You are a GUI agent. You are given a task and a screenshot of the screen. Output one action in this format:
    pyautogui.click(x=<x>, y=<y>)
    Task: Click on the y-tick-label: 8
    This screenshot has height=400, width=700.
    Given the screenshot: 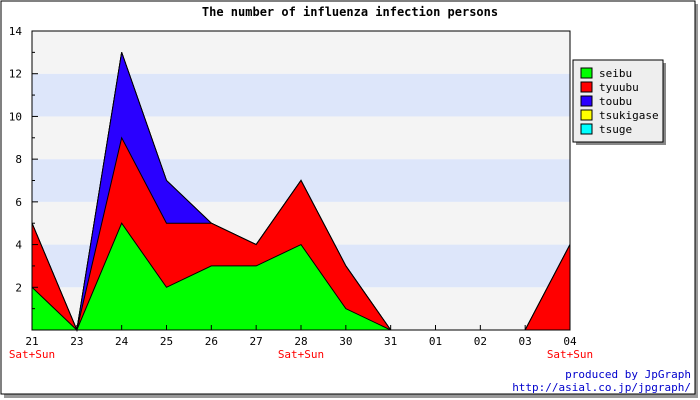 What is the action you would take?
    pyautogui.click(x=18, y=159)
    